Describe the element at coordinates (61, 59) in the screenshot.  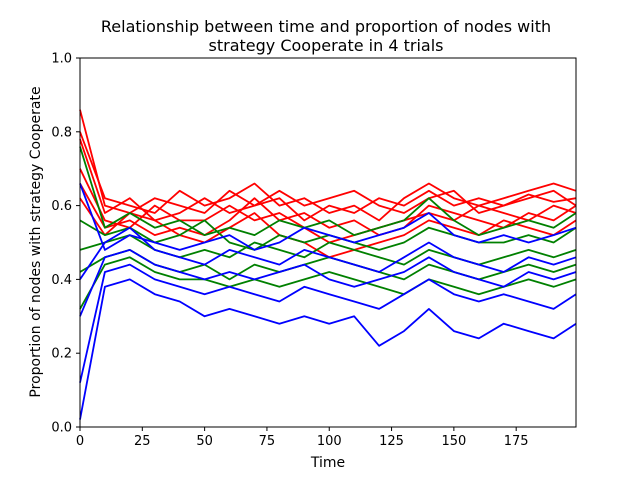
I see `y-tick-label: 1.0` at that location.